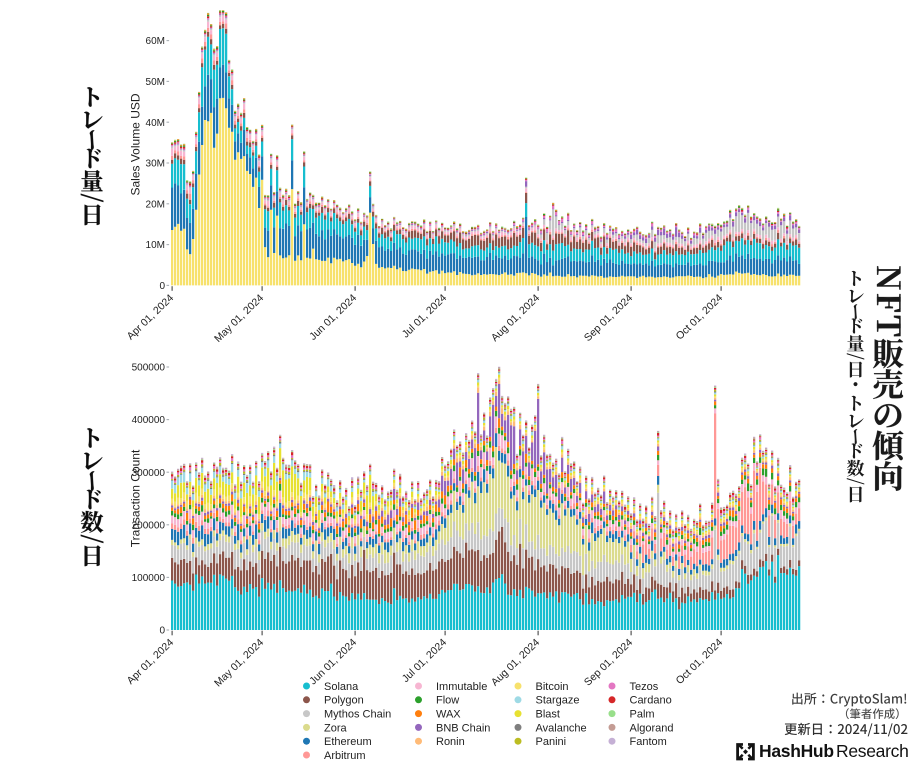 The width and height of the screenshot is (922, 773). Describe the element at coordinates (448, 715) in the screenshot. I see `svg-text: WAX` at that location.